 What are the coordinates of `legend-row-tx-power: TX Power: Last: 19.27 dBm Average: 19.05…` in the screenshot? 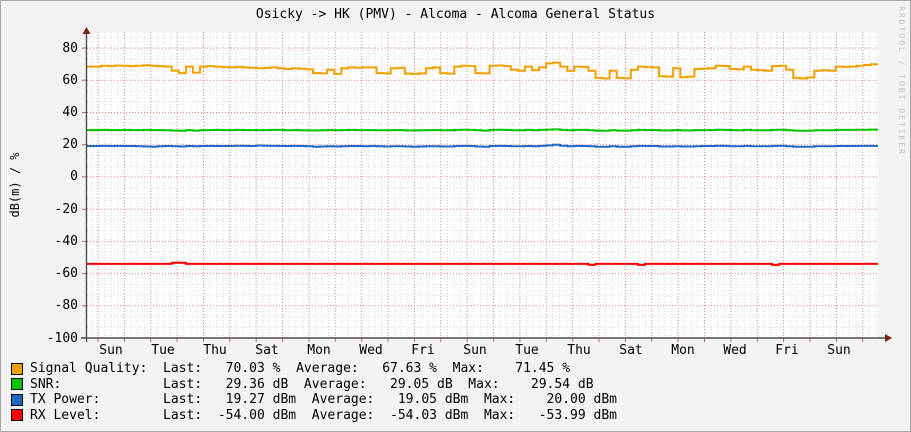 It's located at (314, 400).